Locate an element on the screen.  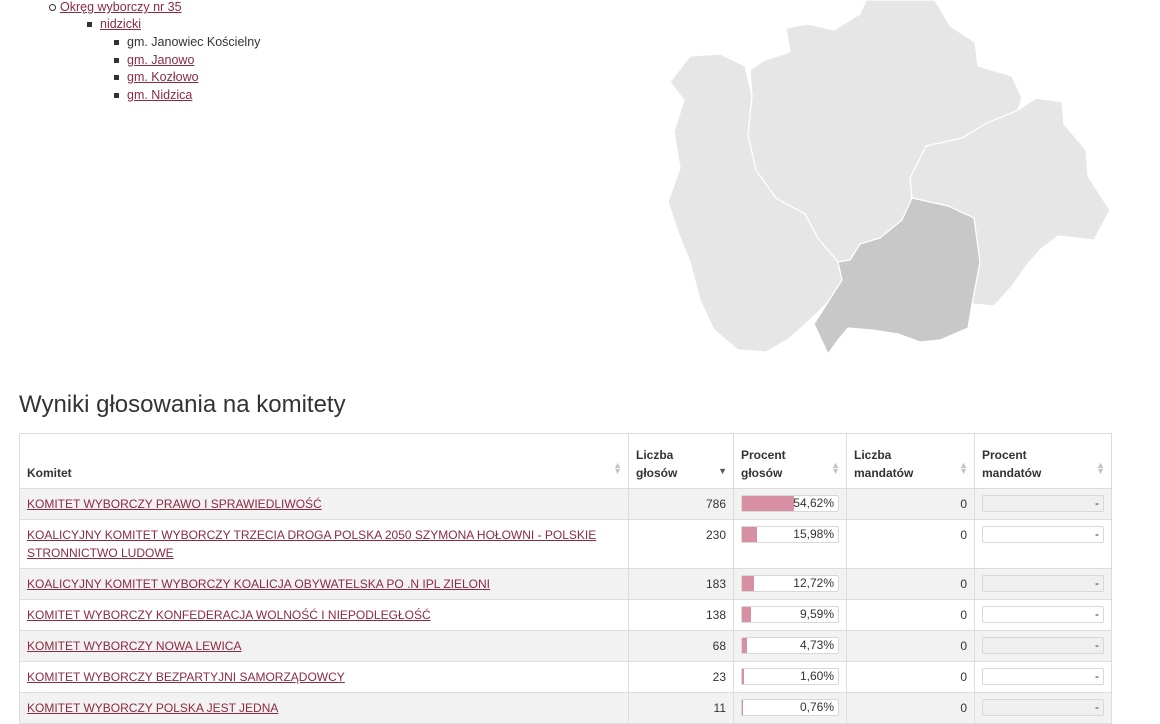
vote-percent-label: 15,98% is located at coordinates (813, 534).